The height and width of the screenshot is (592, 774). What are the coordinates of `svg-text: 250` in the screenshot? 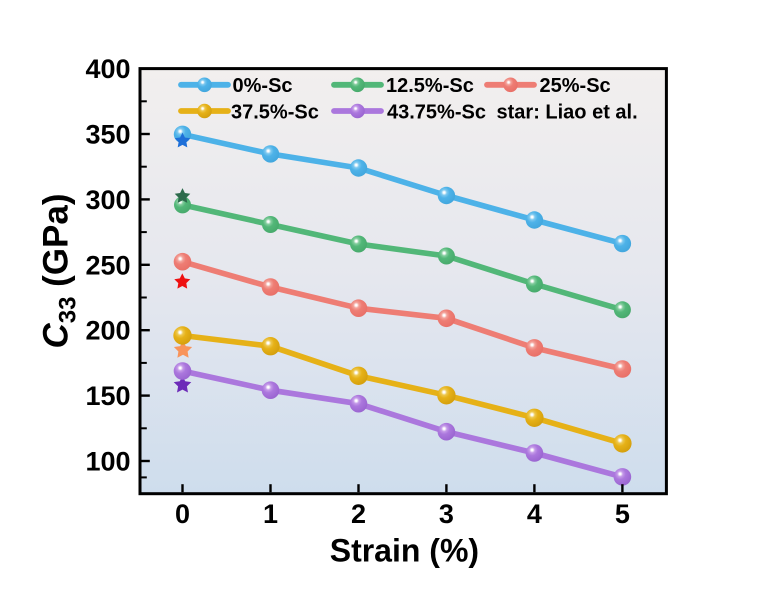 It's located at (107, 265).